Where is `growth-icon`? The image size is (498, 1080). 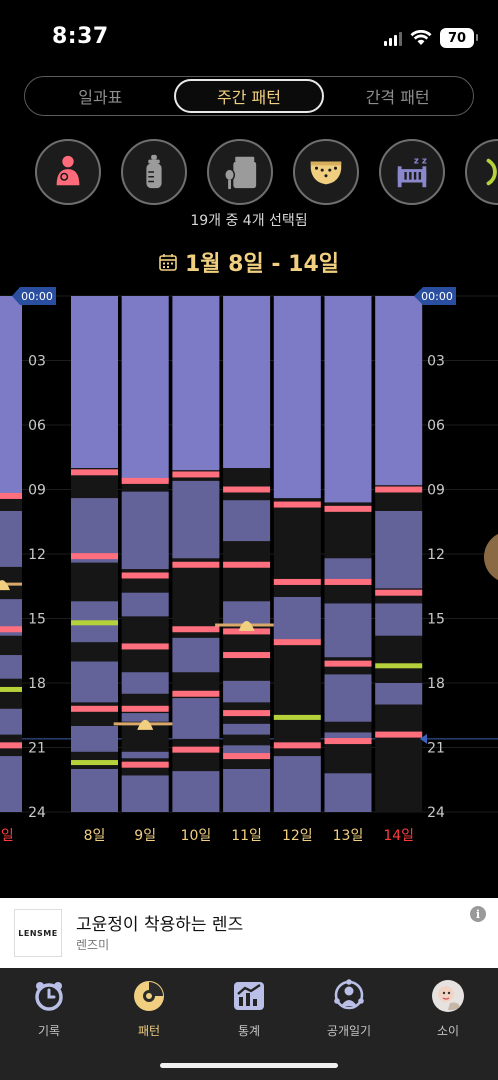
growth-icon is located at coordinates (491, 172).